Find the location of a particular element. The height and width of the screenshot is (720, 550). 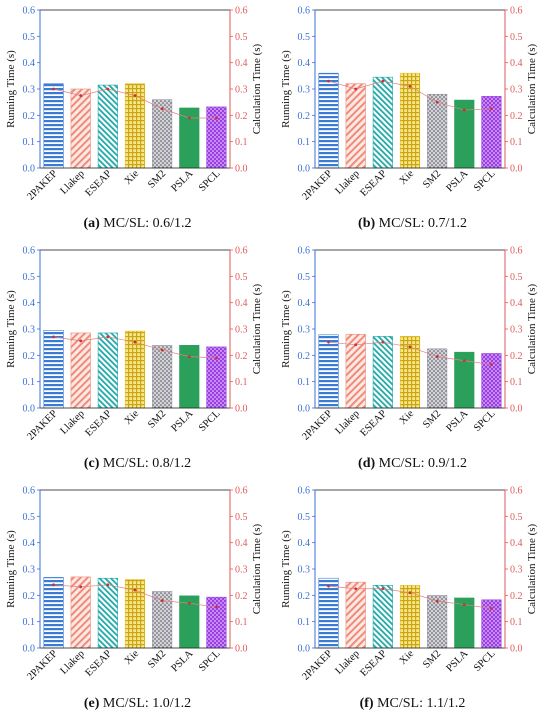

caption-text: MC/SL: 0.6/1.2 is located at coordinates (145, 223).